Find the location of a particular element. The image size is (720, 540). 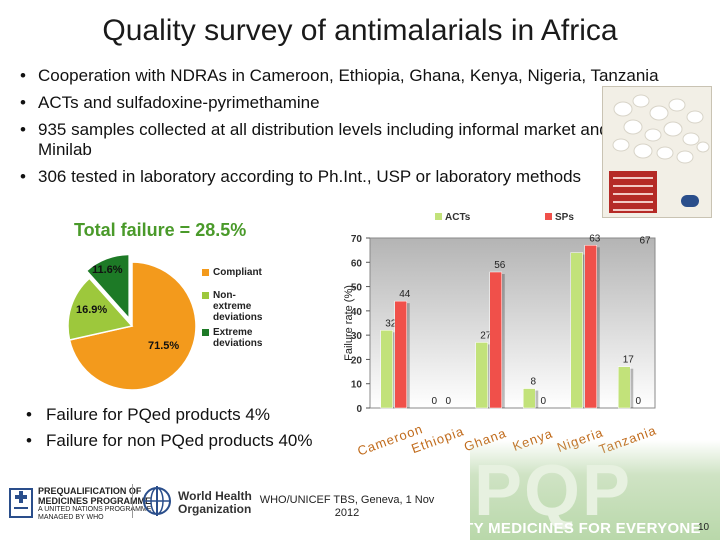

who-line: World Health is located at coordinates (215, 496).